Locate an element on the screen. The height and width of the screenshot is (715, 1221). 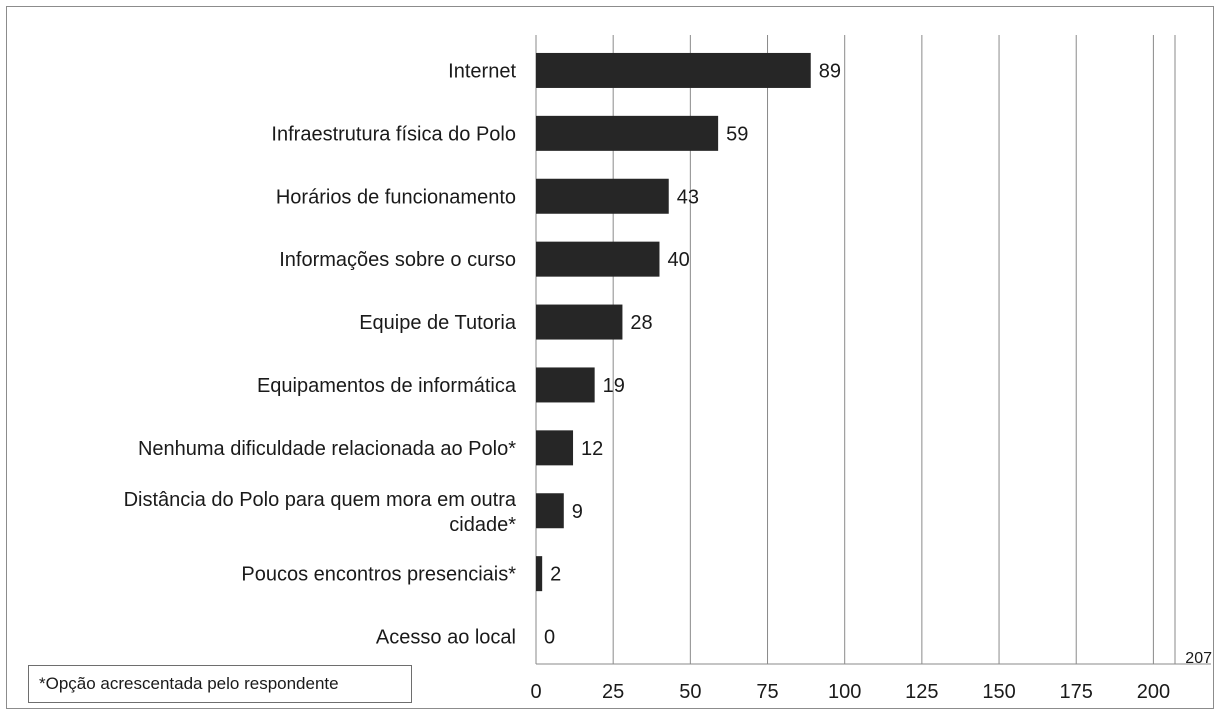
footnote: *Opção acrescentada pelo respondente is located at coordinates (220, 684).